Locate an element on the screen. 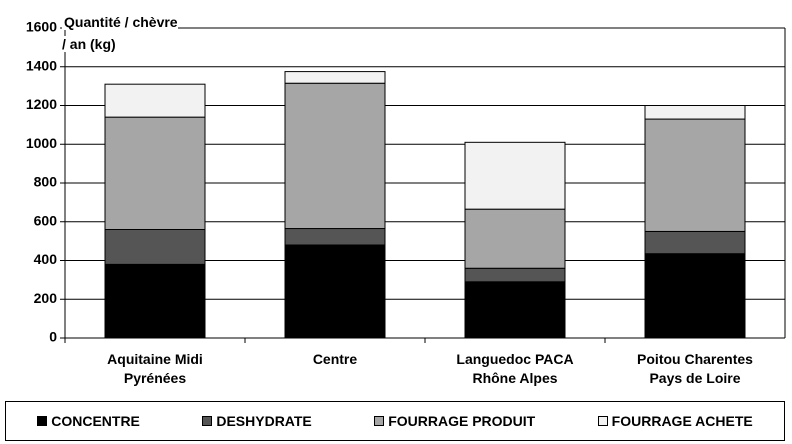 Image resolution: width=792 pixels, height=444 pixels. x-tick-label: Centre is located at coordinates (335, 359).